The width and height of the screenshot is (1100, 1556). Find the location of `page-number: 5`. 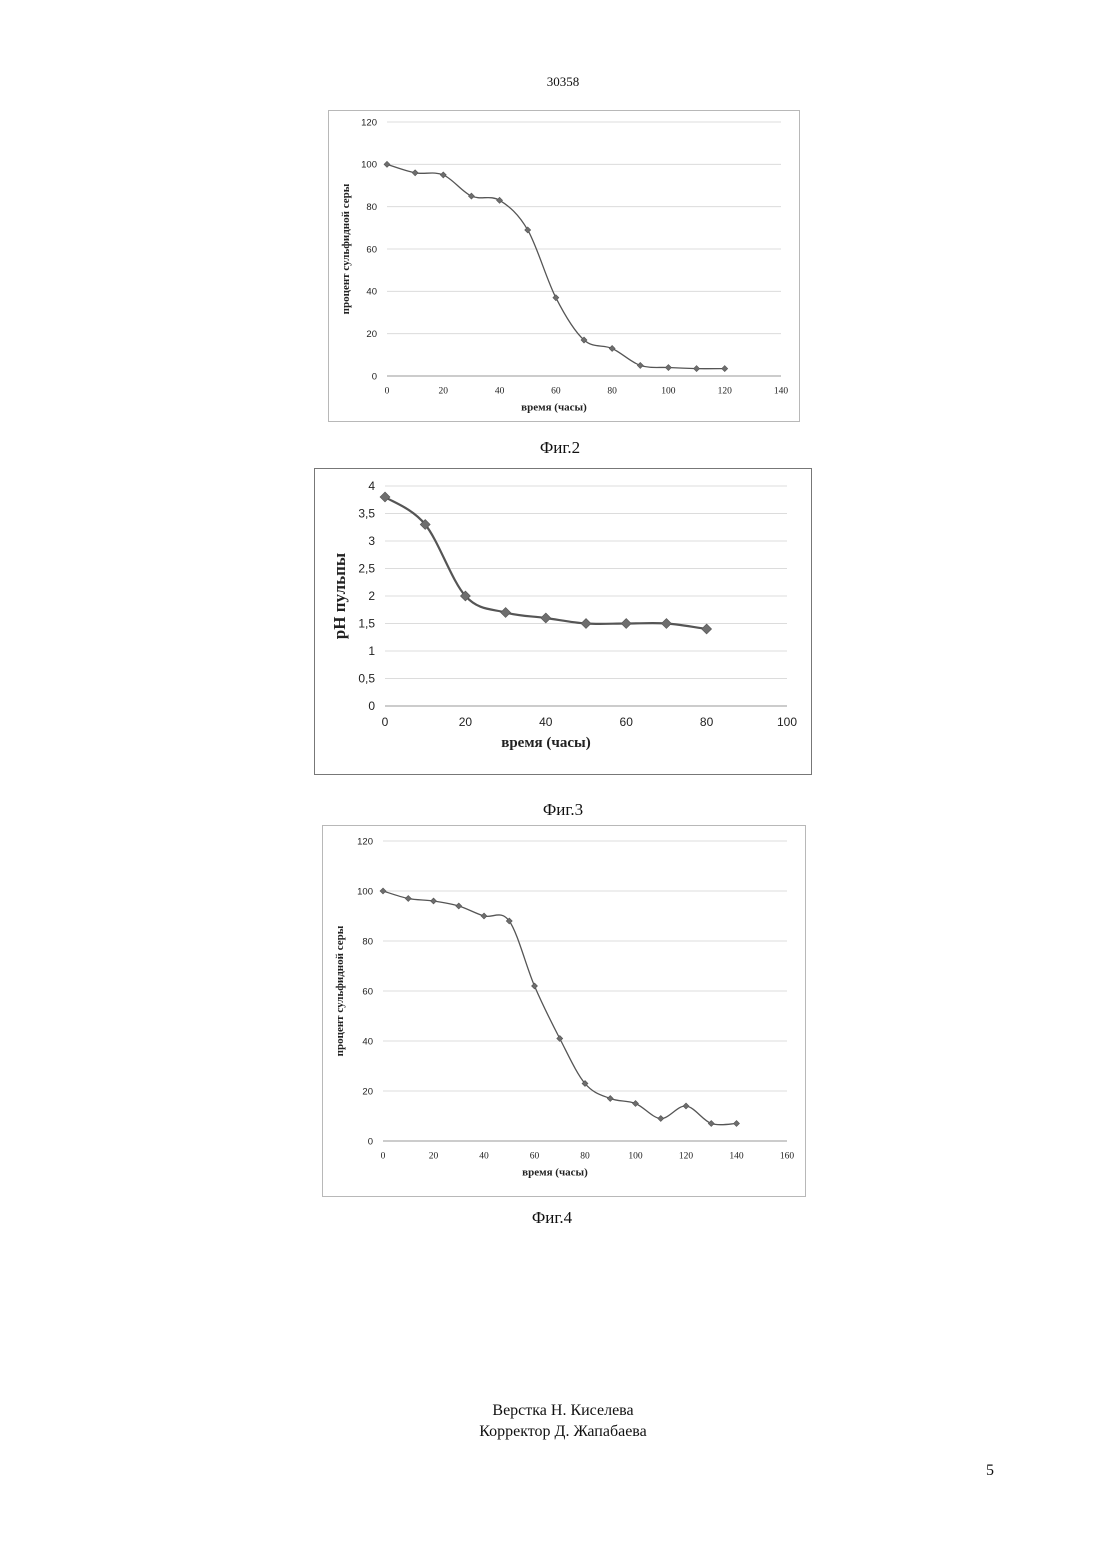

page-number: 5 is located at coordinates (990, 1471).